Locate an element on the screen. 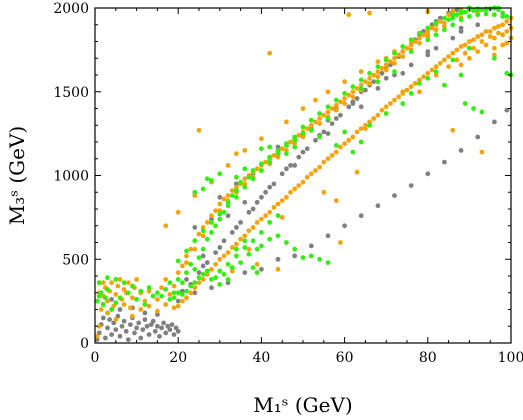 Image resolution: width=523 pixels, height=420 pixels. x-tick-label: 20 is located at coordinates (178, 358).